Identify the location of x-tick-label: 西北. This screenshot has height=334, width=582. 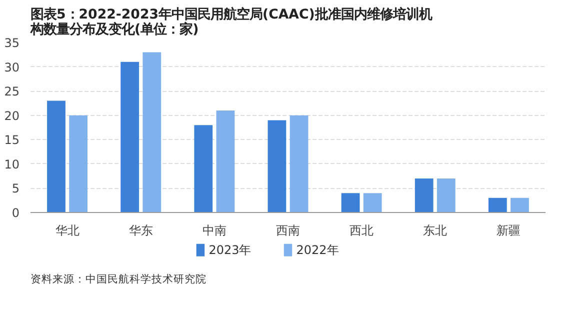
(362, 231).